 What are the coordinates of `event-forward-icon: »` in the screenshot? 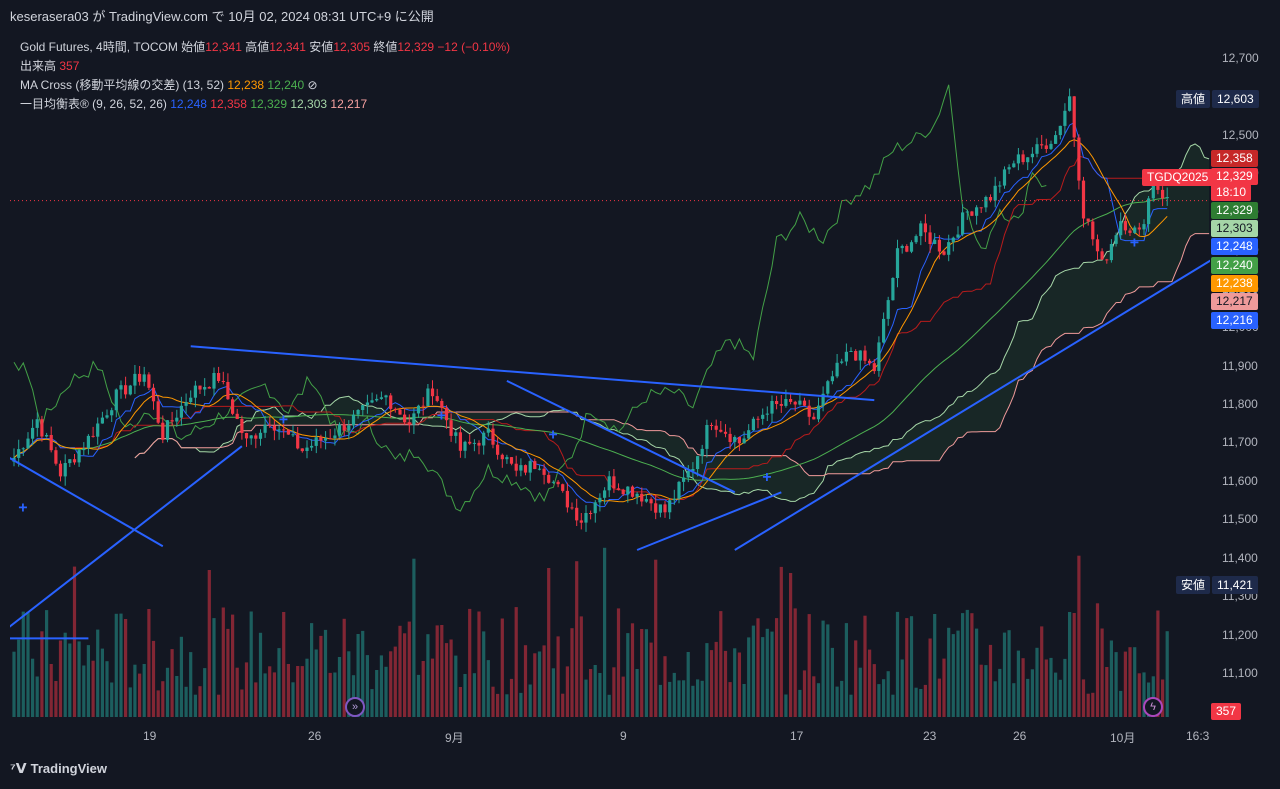 It's located at (355, 707).